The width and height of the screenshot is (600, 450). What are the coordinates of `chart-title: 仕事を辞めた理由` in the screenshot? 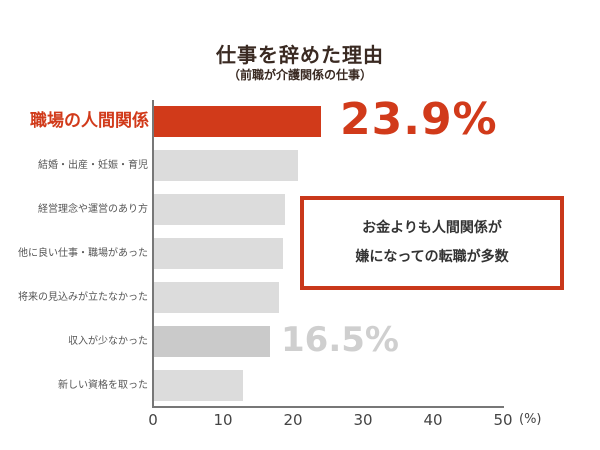 It's located at (300, 55).